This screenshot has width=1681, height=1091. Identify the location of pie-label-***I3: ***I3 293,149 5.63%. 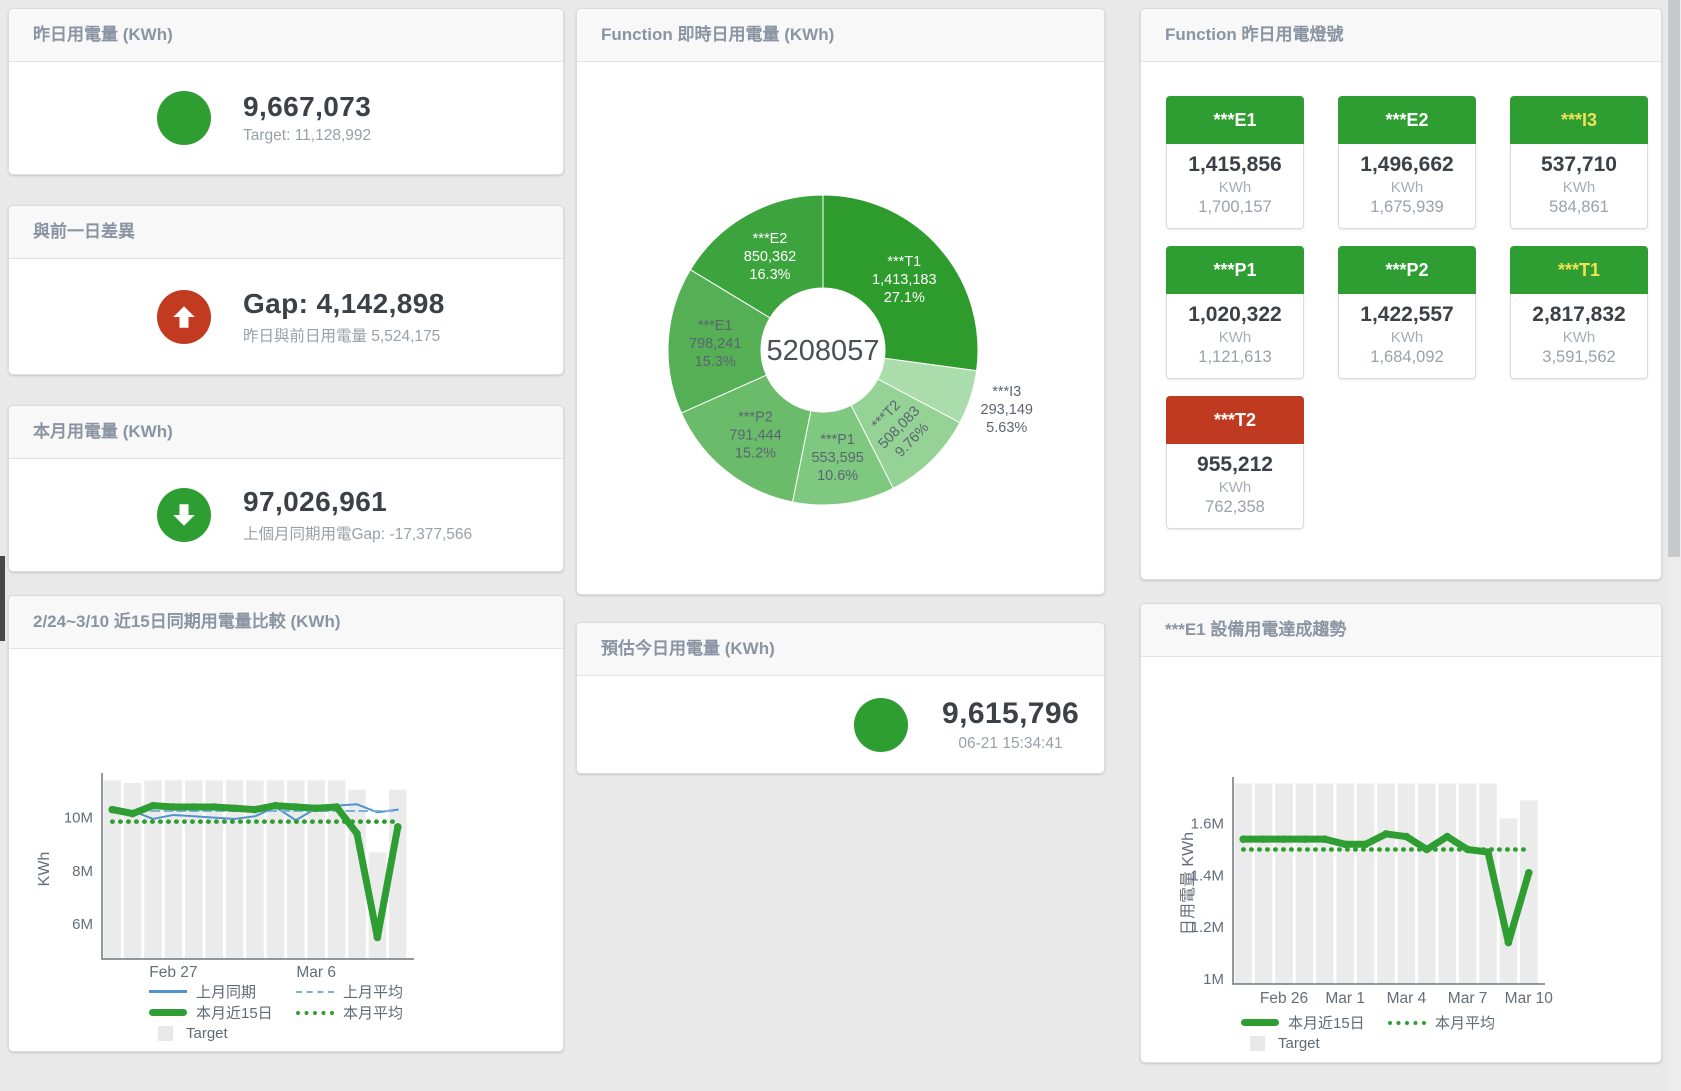
(1007, 410).